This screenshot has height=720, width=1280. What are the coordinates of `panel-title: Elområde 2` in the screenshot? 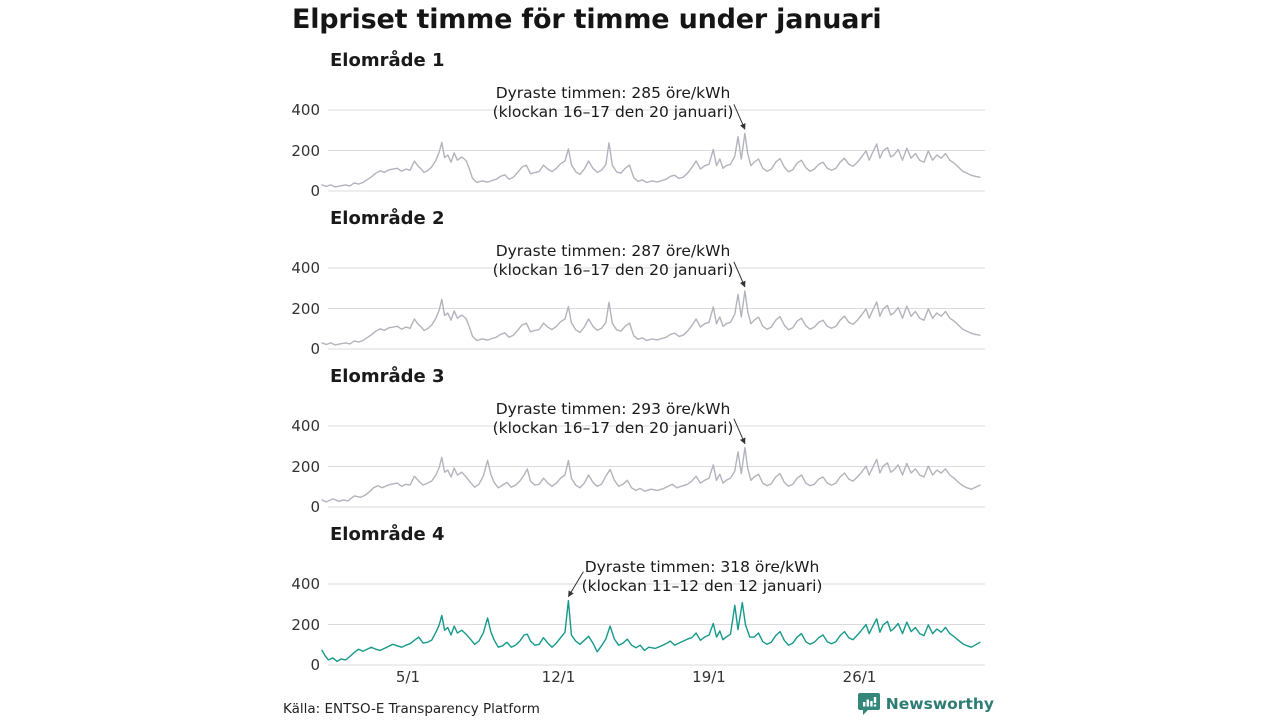 It's located at (387, 218).